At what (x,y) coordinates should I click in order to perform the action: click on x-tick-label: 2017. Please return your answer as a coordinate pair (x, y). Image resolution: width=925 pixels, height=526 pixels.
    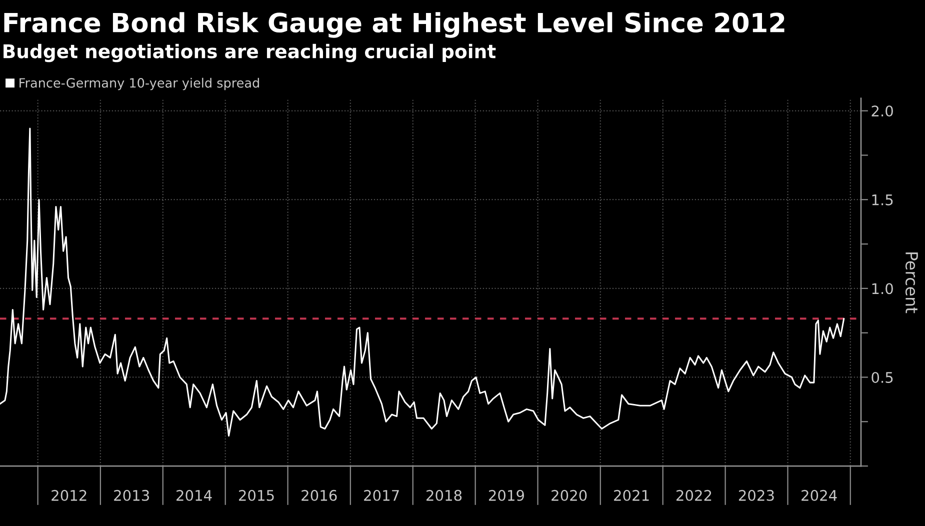
    Looking at the image, I should click on (381, 495).